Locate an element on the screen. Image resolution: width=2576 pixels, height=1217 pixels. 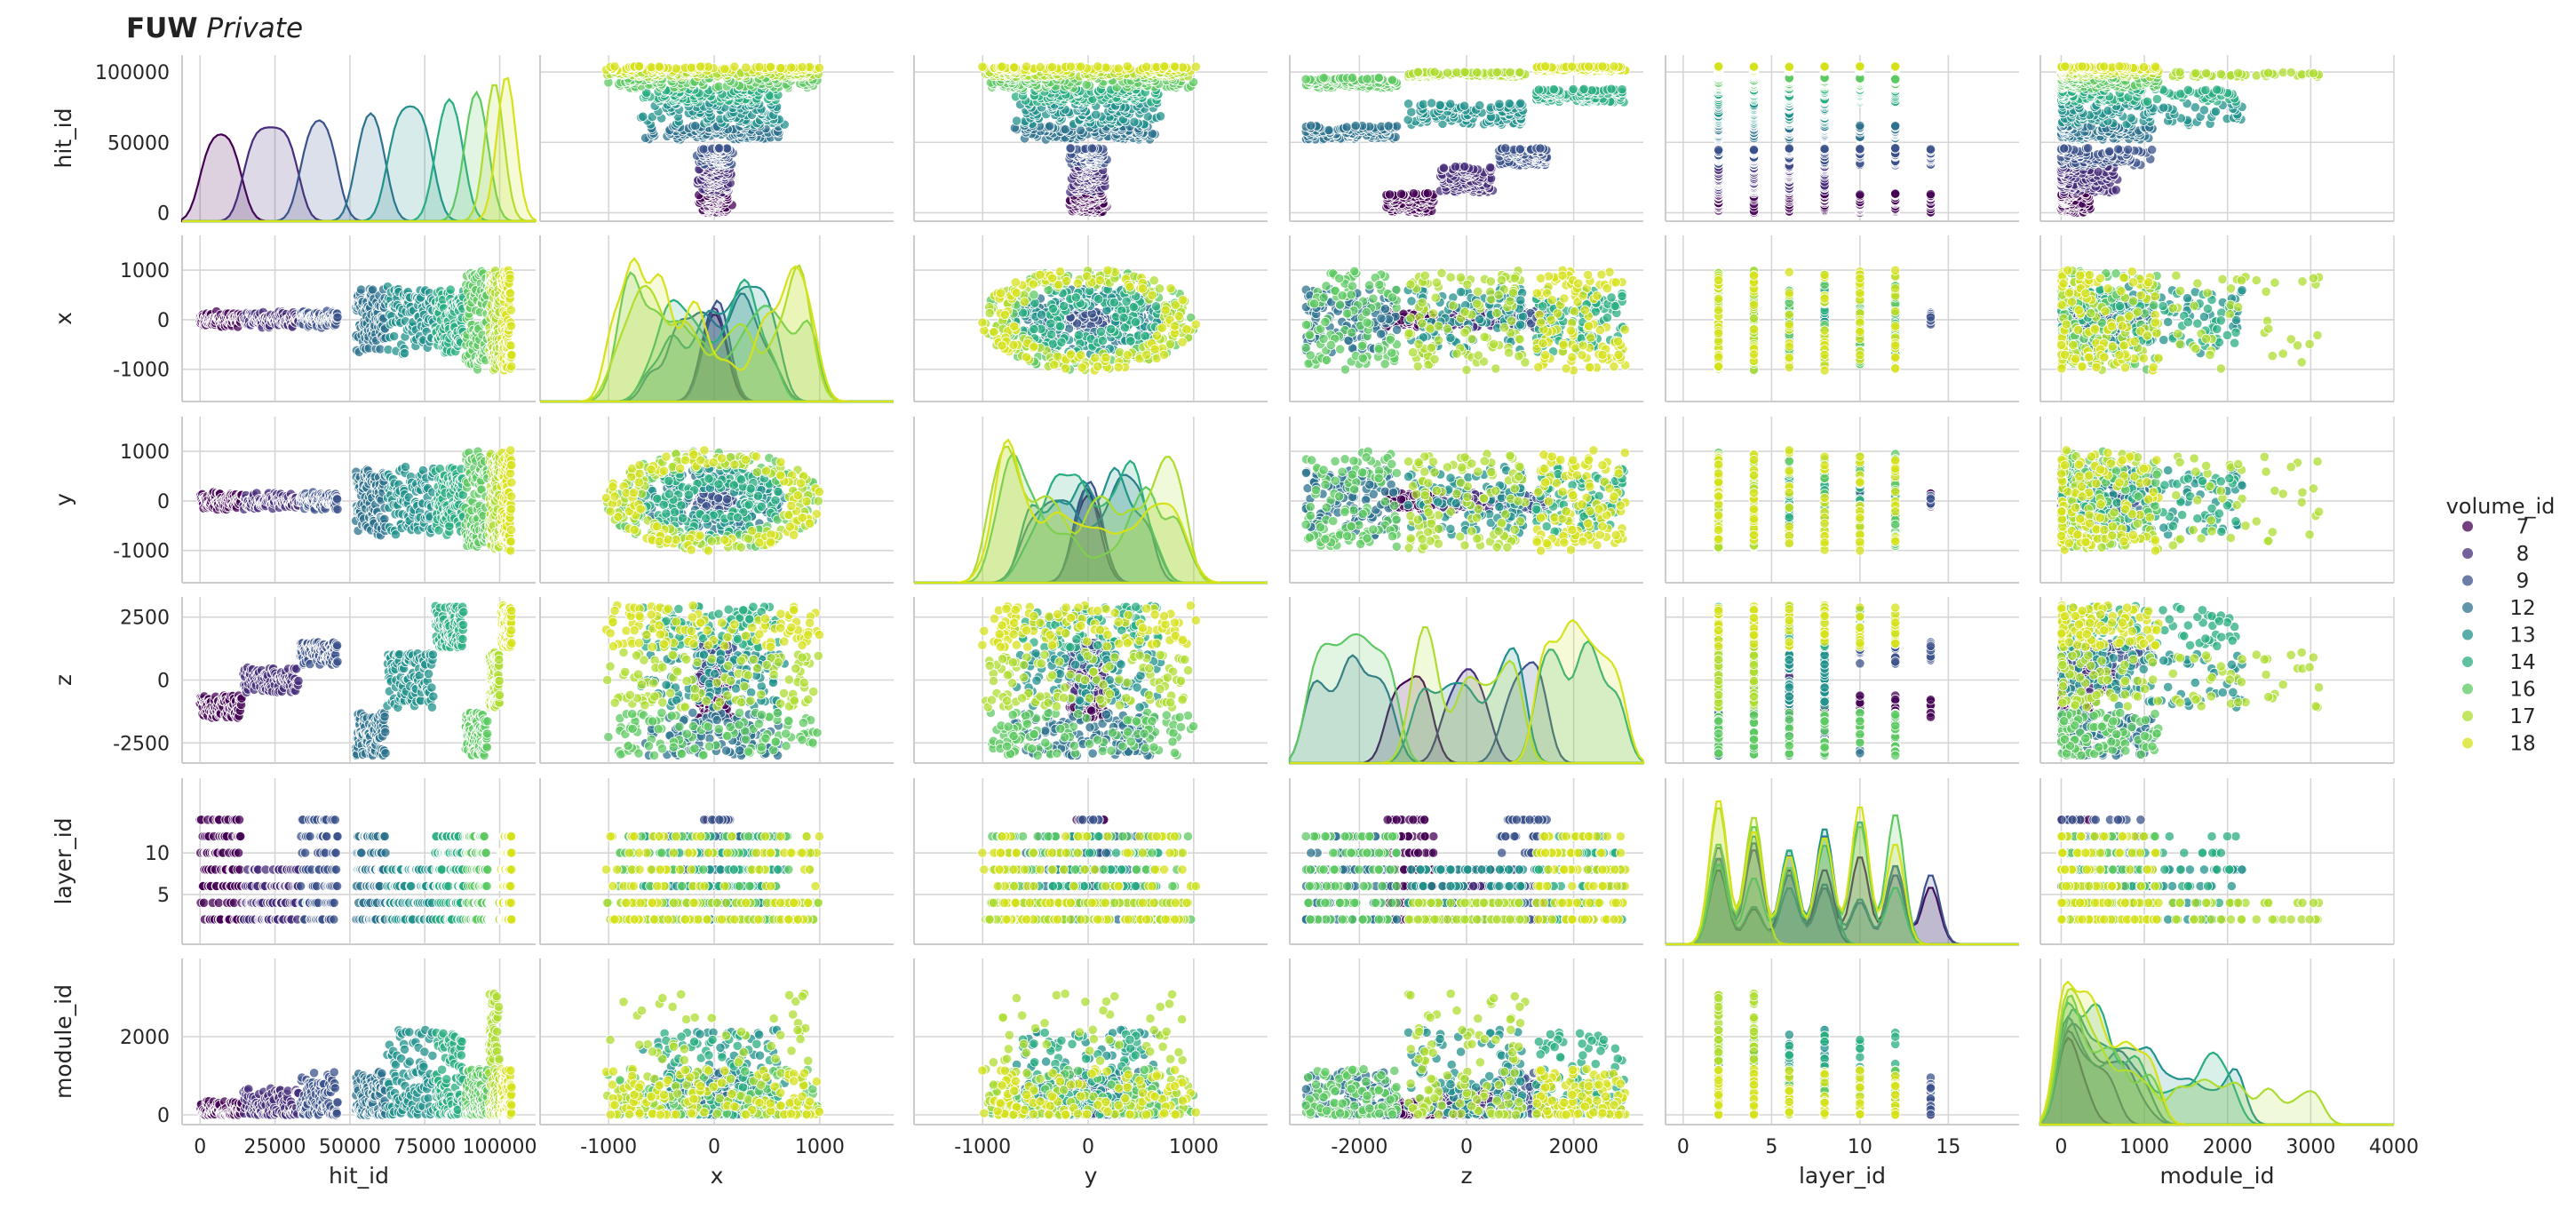
panel-hit_id-vs-layer_id is located at coordinates (1842, 138).